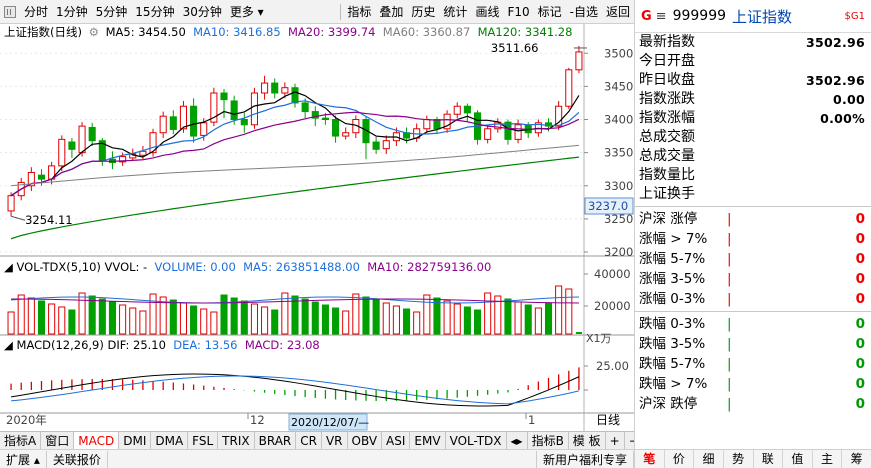 The width and height of the screenshot is (871, 468). Describe the element at coordinates (828, 459) in the screenshot. I see `quote-tab: 主` at that location.